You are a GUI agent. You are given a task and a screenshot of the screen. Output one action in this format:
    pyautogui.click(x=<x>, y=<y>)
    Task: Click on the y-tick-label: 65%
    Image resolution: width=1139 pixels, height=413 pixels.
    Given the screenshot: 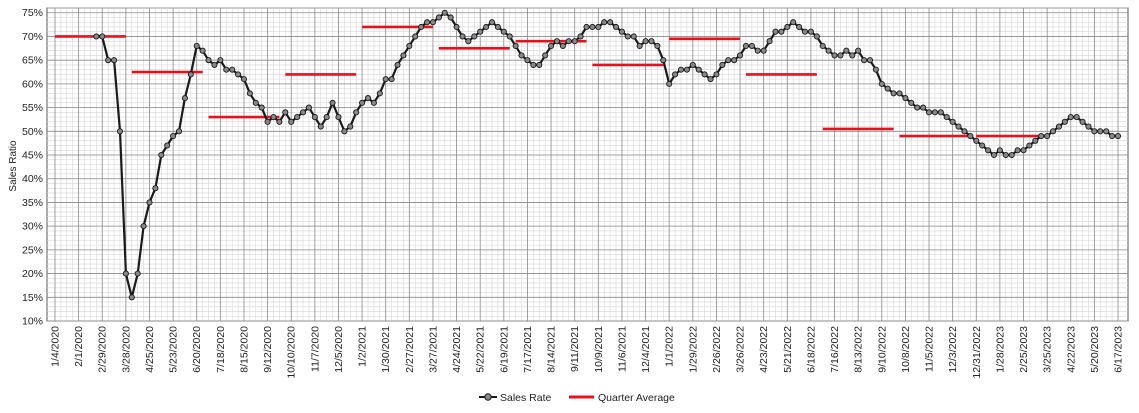 What is the action you would take?
    pyautogui.click(x=32, y=61)
    